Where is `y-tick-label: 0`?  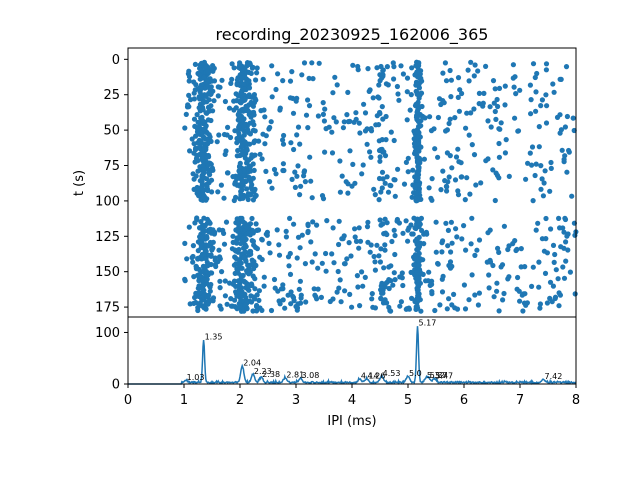
y-tick-label: 0 is located at coordinates (116, 385).